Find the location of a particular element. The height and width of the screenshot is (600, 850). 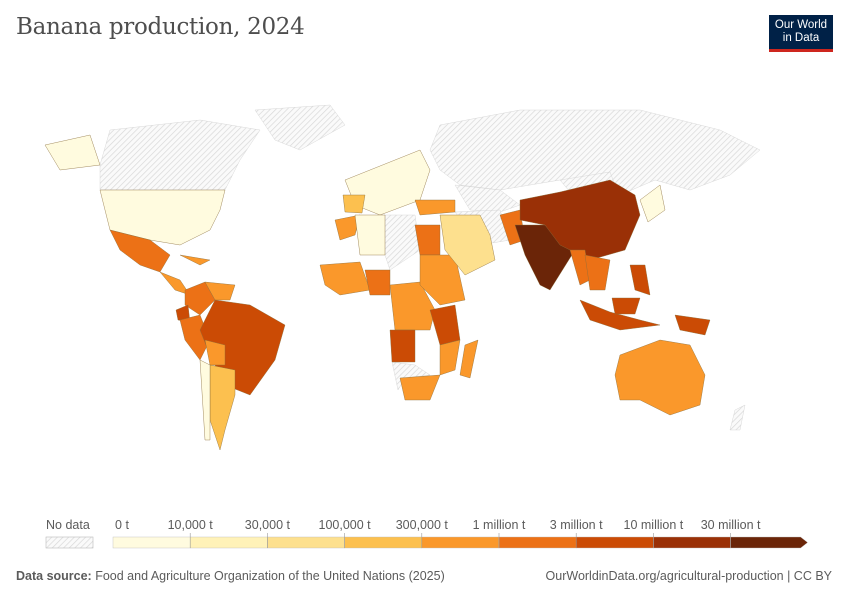

country-nodata-sahara is located at coordinates (402, 242).